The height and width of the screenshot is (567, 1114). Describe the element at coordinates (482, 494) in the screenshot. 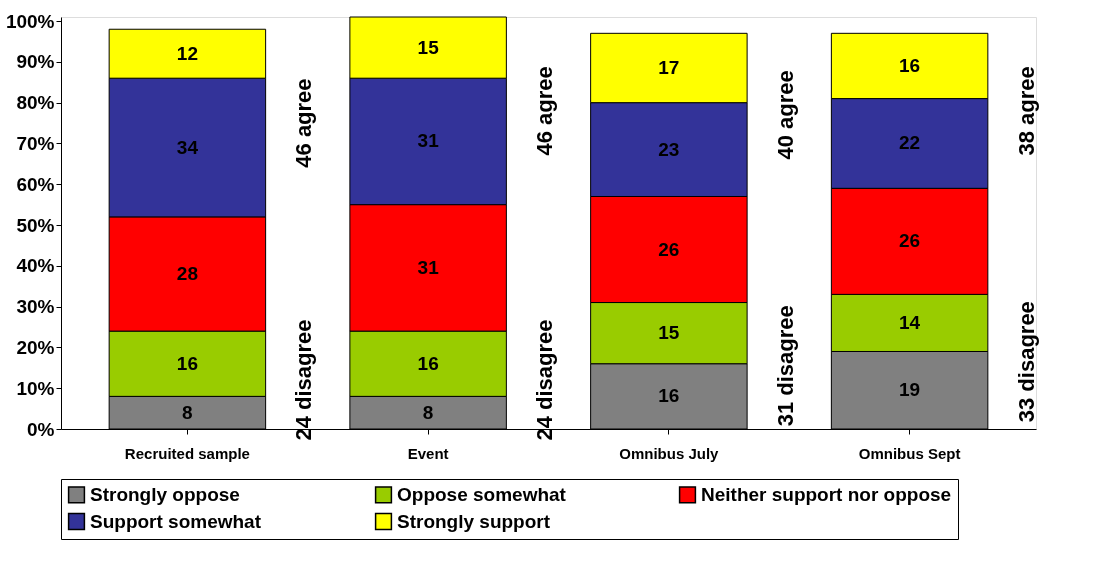

I see `legend-label: Oppose somewhat` at that location.